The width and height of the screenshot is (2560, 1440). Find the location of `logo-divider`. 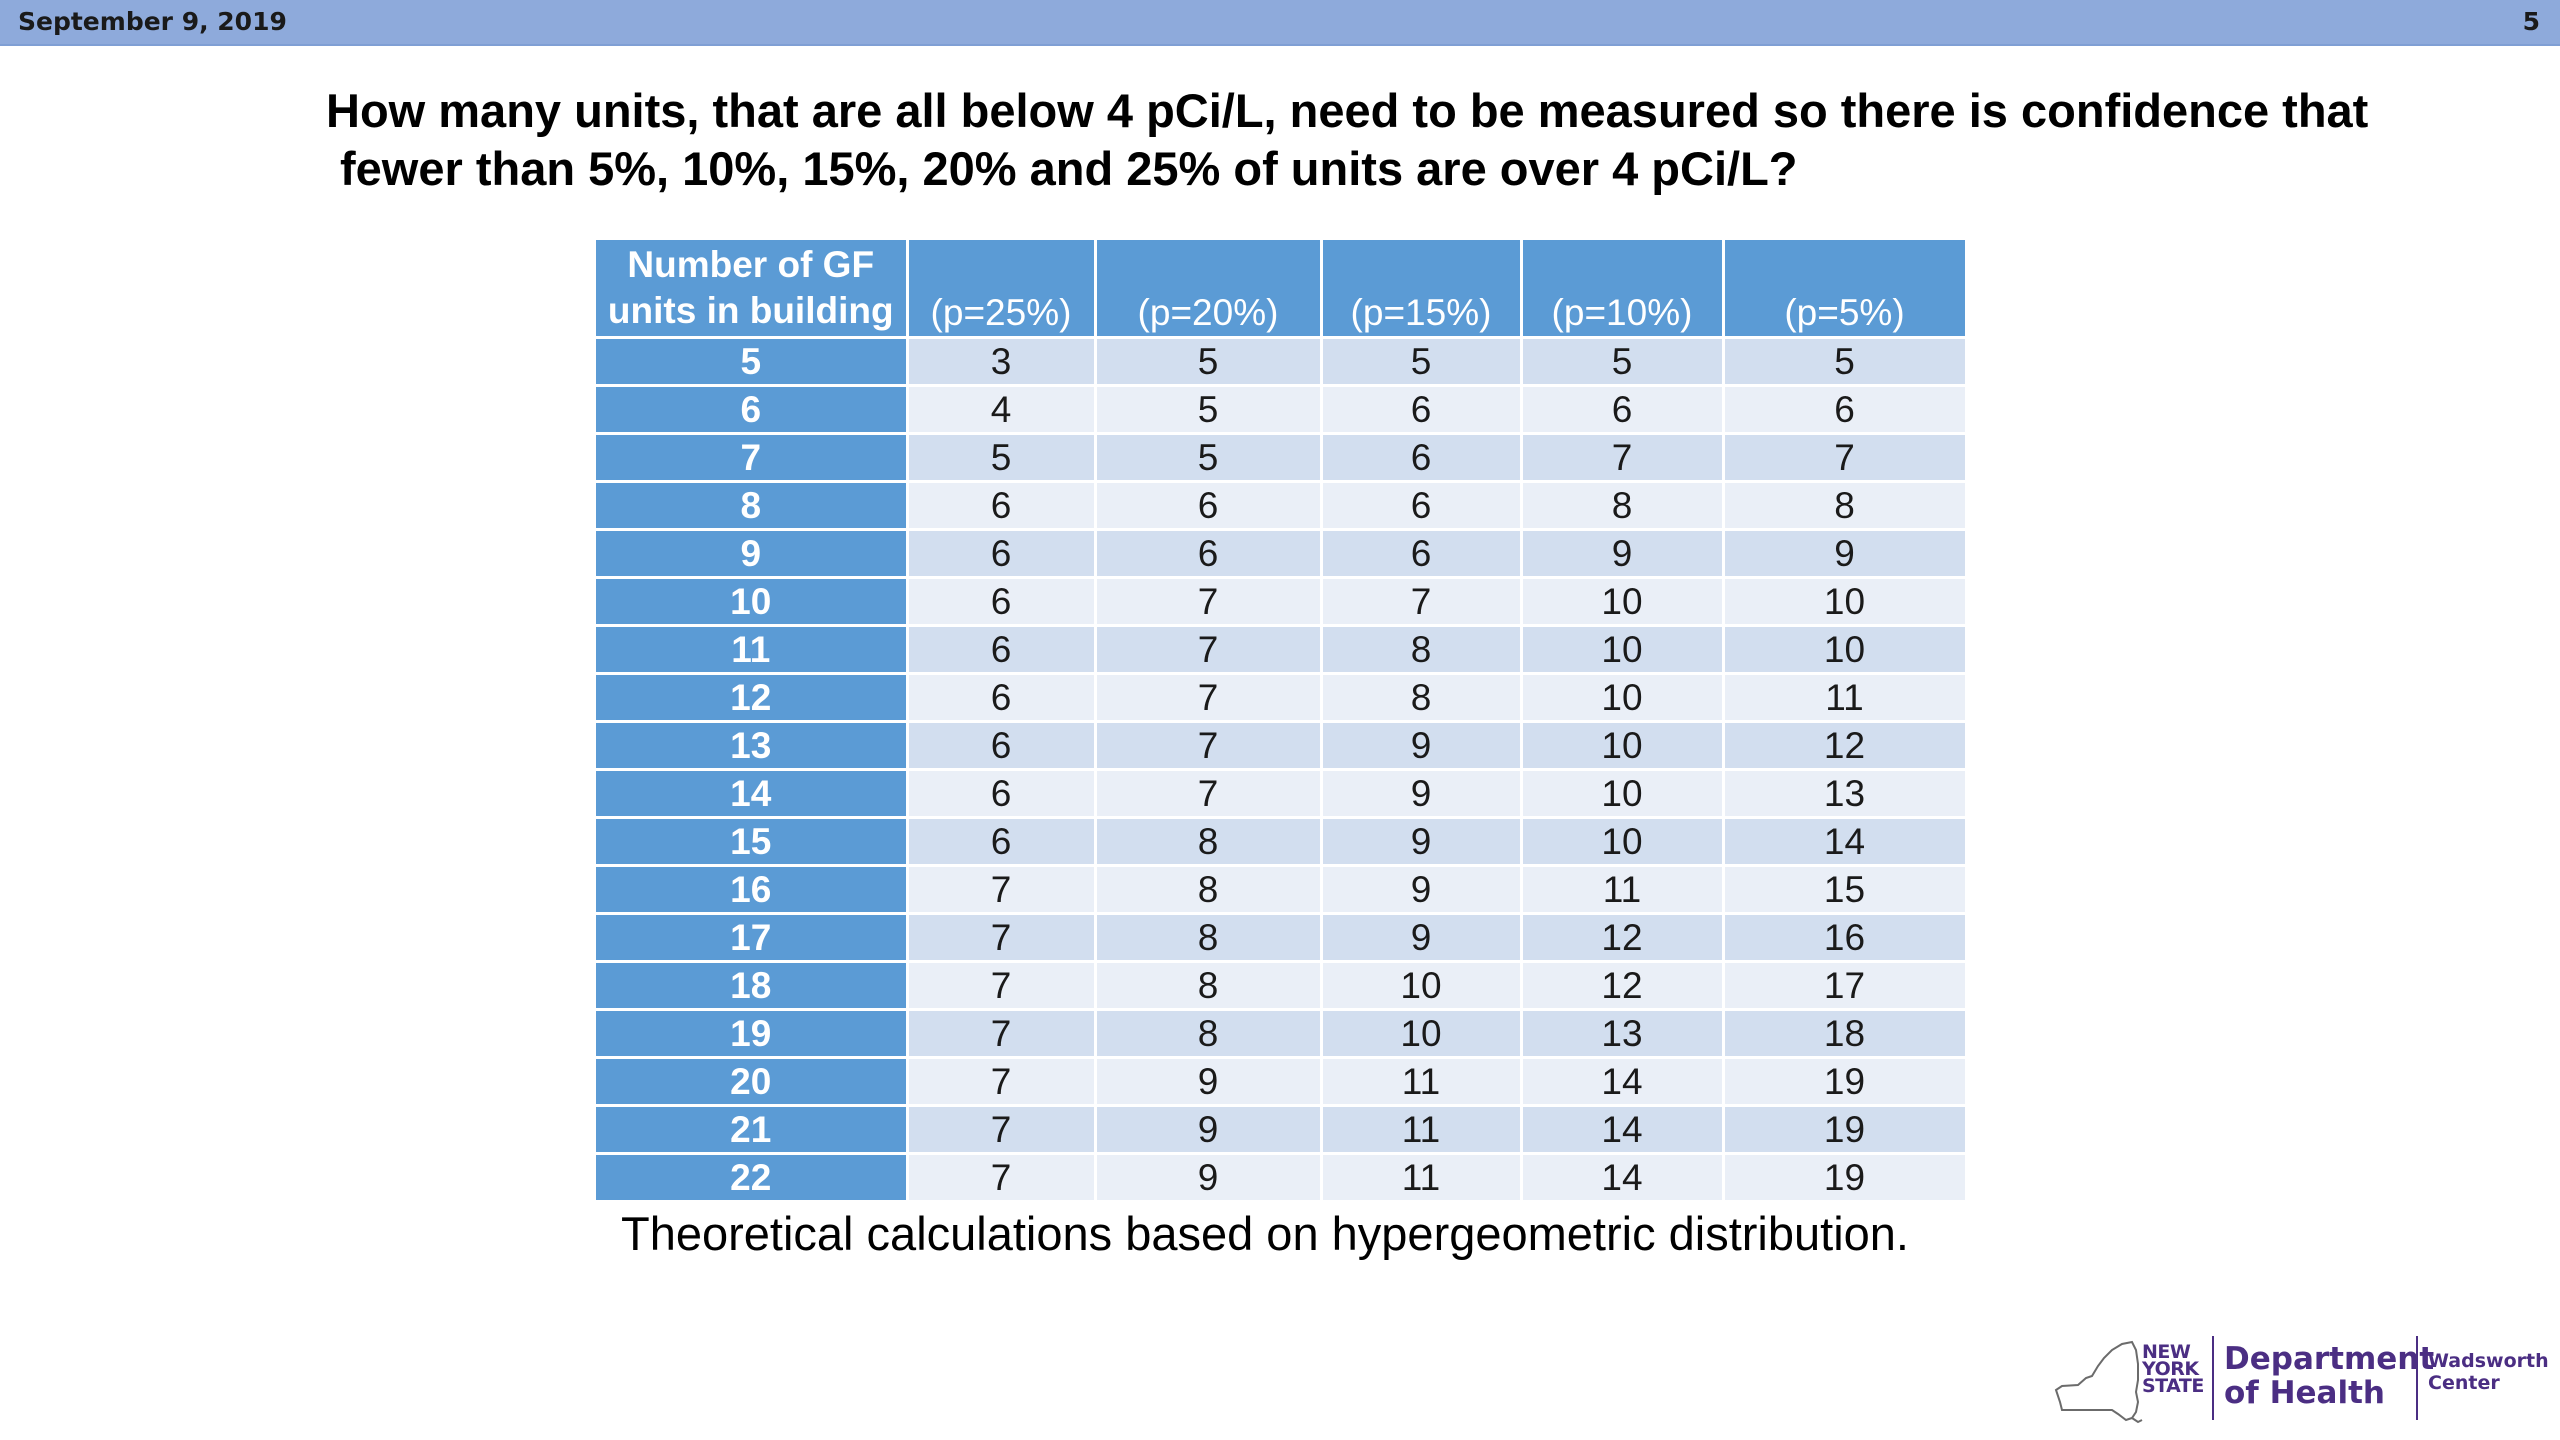

logo-divider is located at coordinates (2417, 1378).